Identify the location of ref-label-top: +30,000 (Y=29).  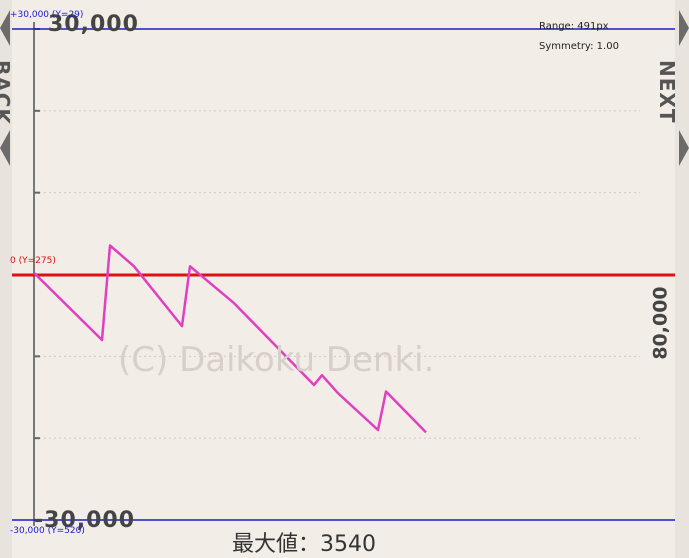
(47, 15).